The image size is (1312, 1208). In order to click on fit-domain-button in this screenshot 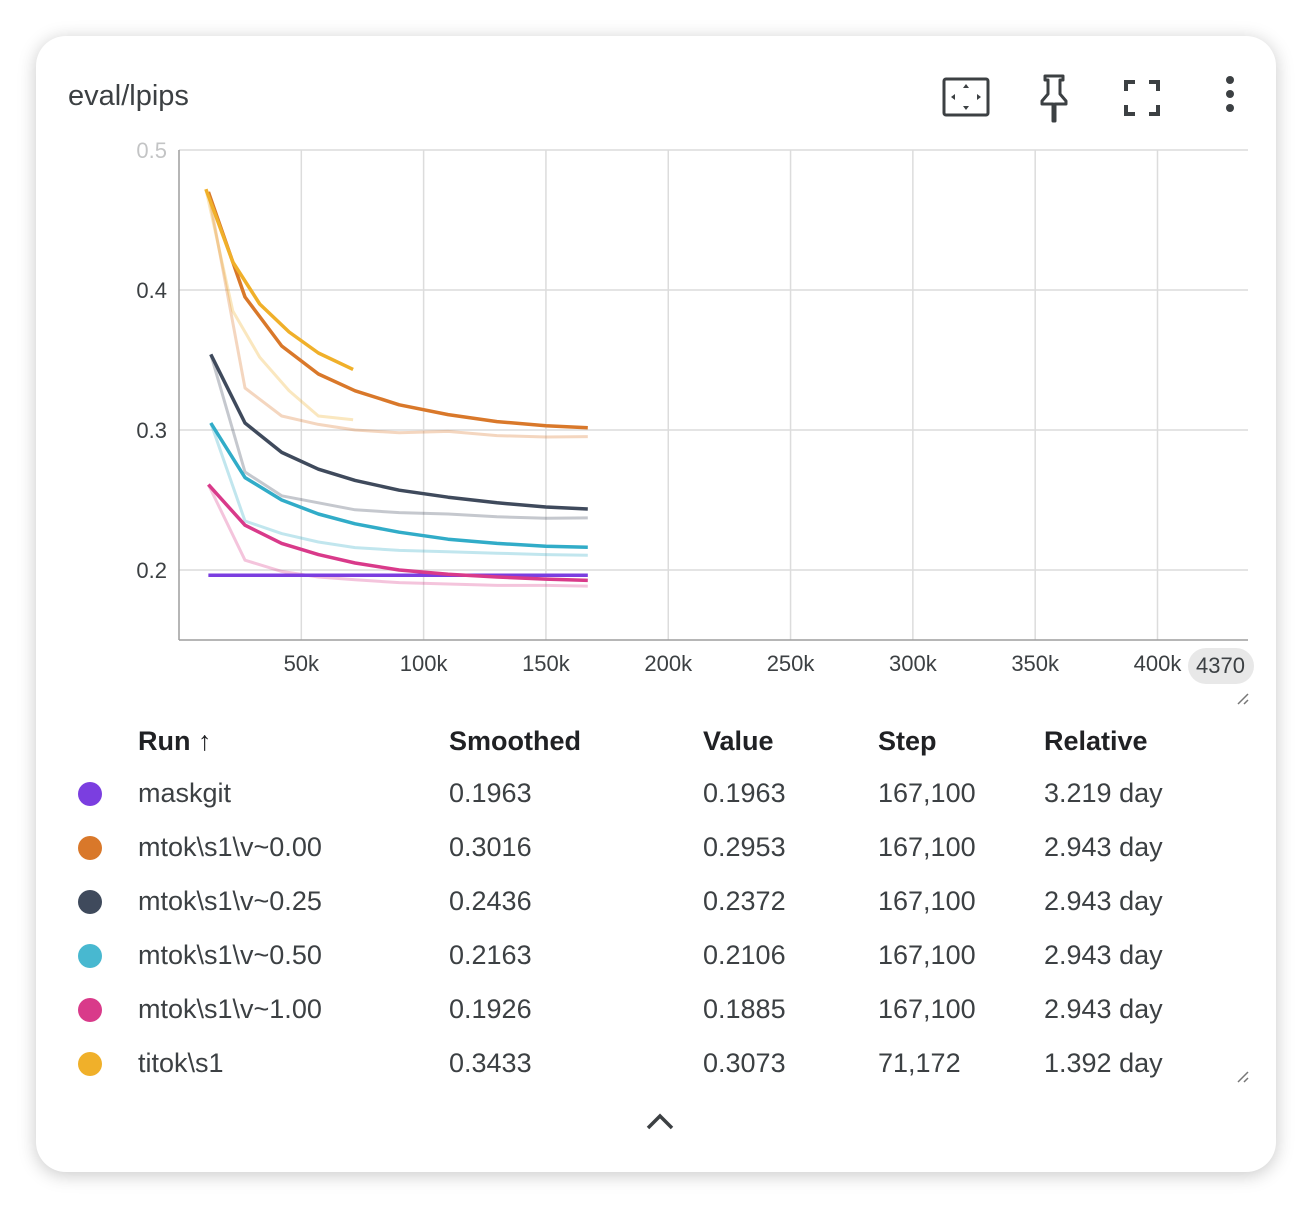, I will do `click(966, 98)`.